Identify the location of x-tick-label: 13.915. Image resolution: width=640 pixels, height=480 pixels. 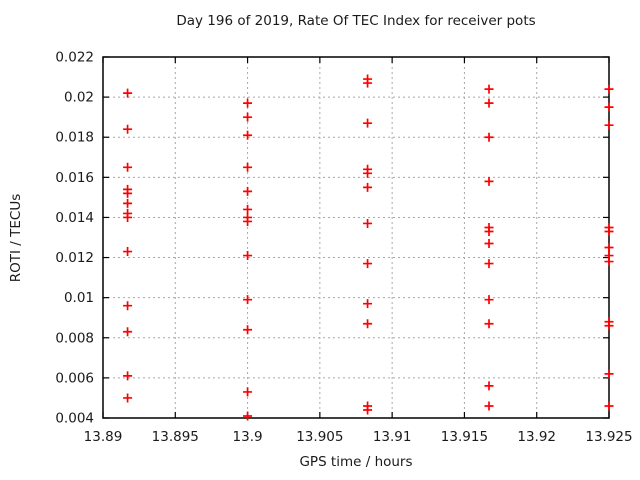
(464, 437).